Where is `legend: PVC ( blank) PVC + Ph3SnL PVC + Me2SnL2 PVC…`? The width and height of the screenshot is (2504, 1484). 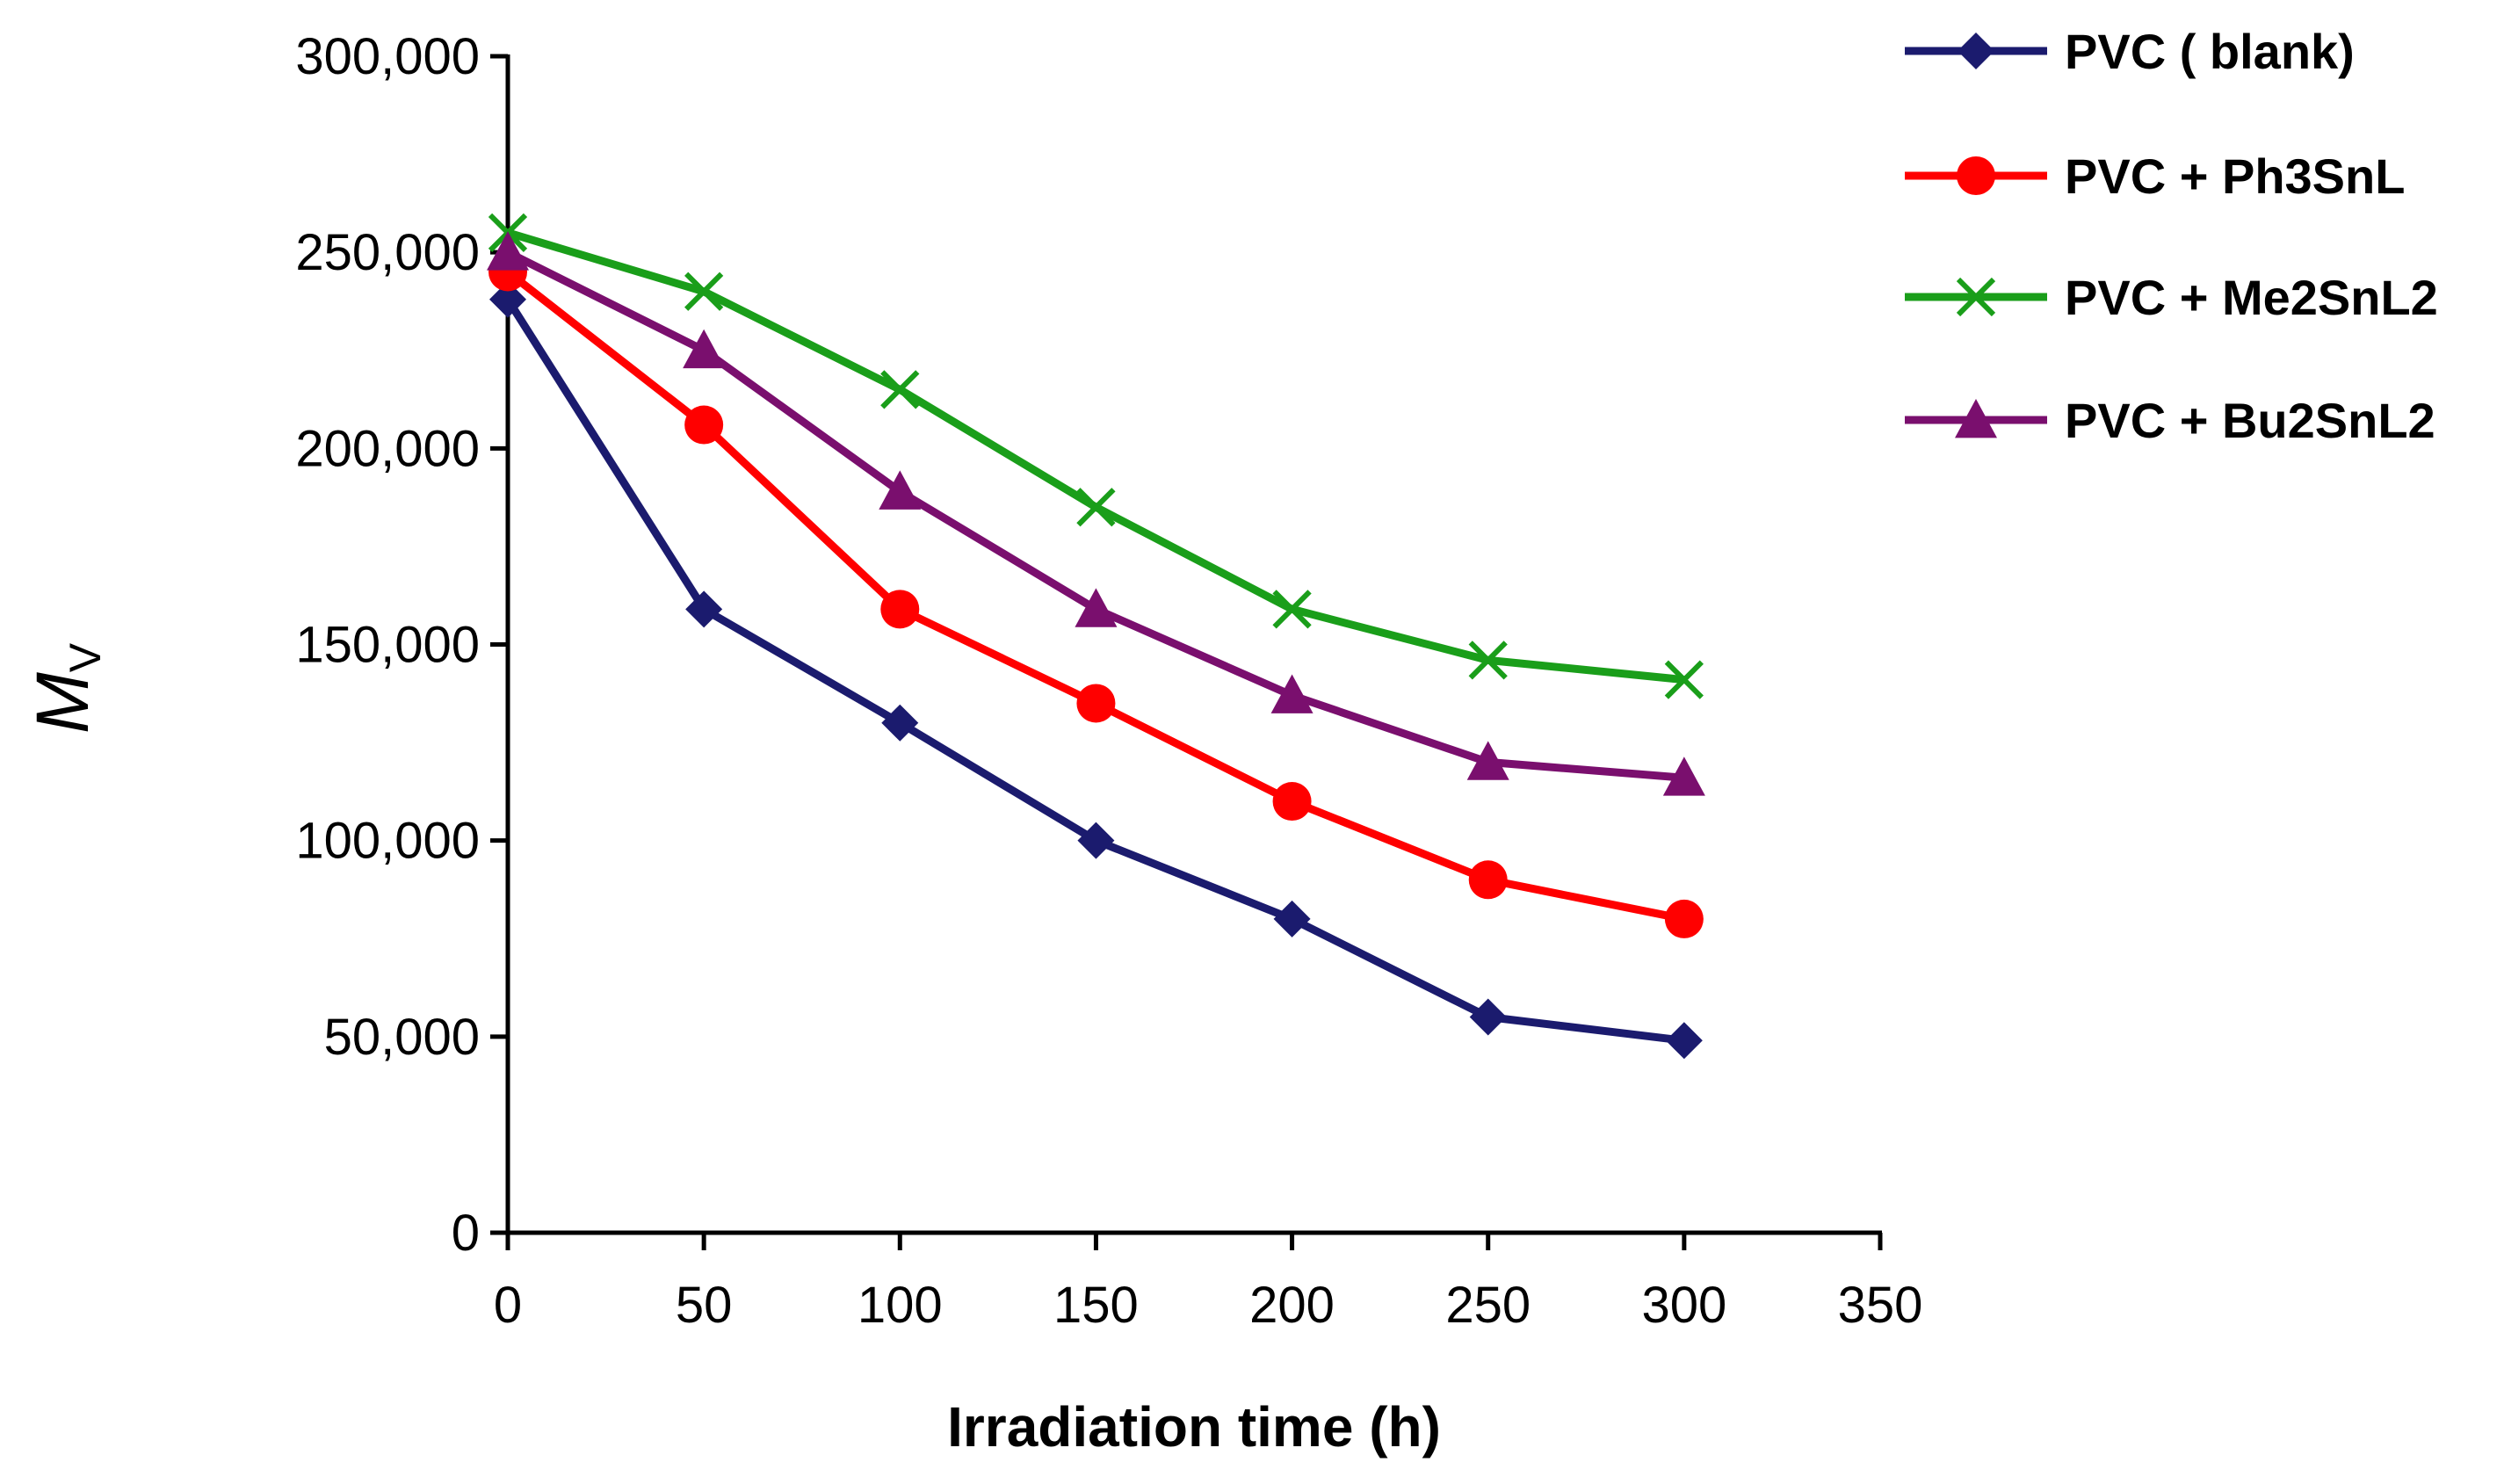 legend: PVC ( blank) PVC + Ph3SnL PVC + Me2SnL2 PVC… is located at coordinates (2171, 236).